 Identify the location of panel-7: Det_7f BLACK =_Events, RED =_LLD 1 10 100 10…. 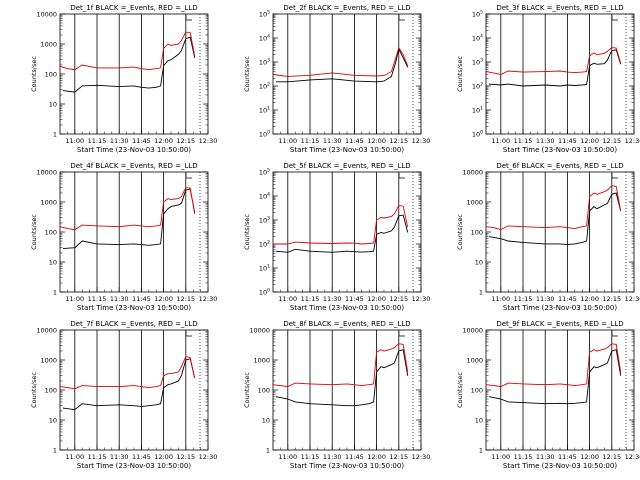
(123, 395).